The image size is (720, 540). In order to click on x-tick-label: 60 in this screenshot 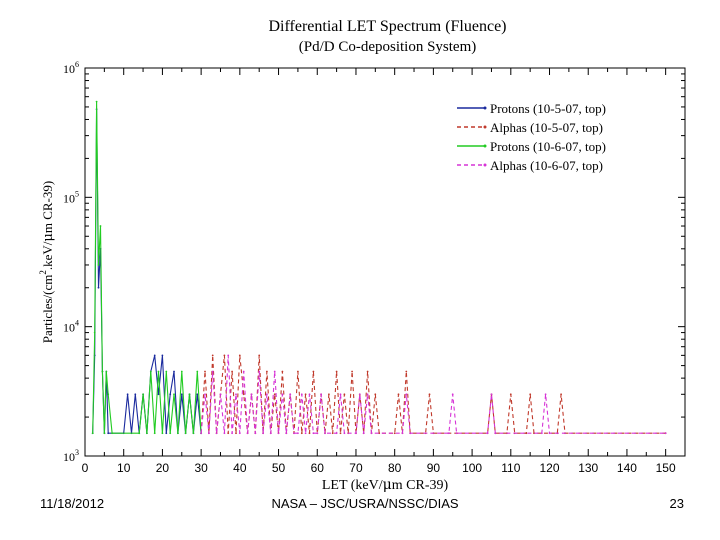, I will do `click(318, 468)`.